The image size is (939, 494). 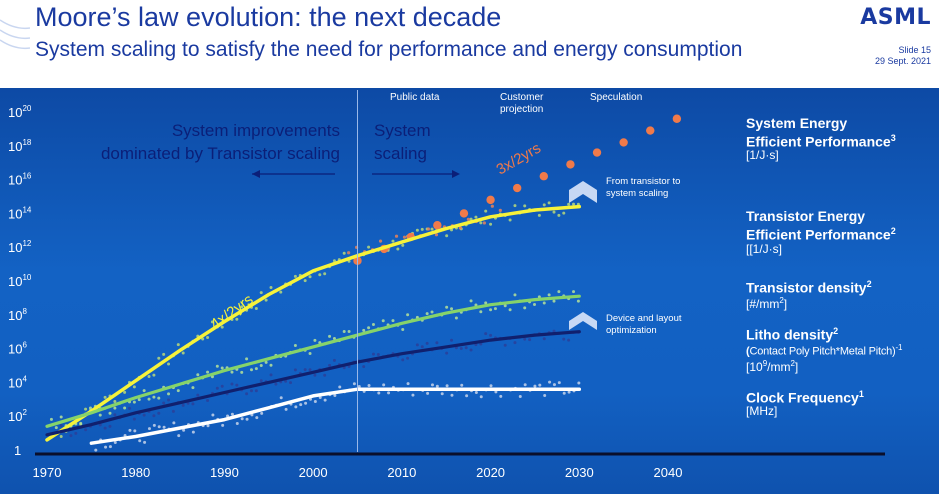 I want to click on legend-ld-text: Litho density, so click(x=790, y=334).